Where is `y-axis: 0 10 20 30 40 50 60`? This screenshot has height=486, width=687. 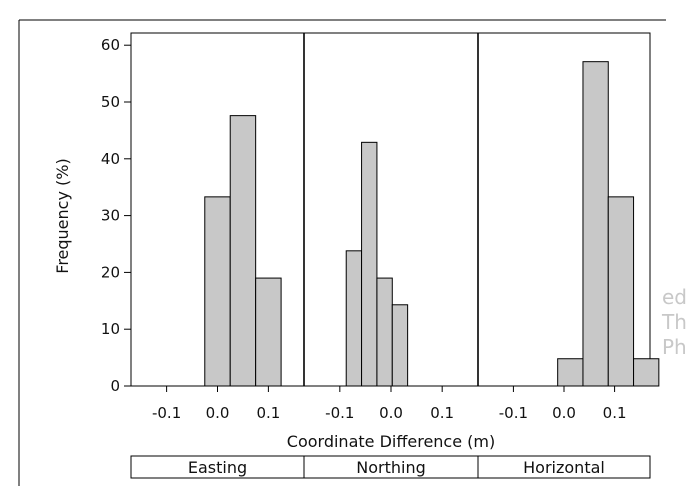 y-axis: 0 10 20 30 40 50 60 is located at coordinates (116, 215).